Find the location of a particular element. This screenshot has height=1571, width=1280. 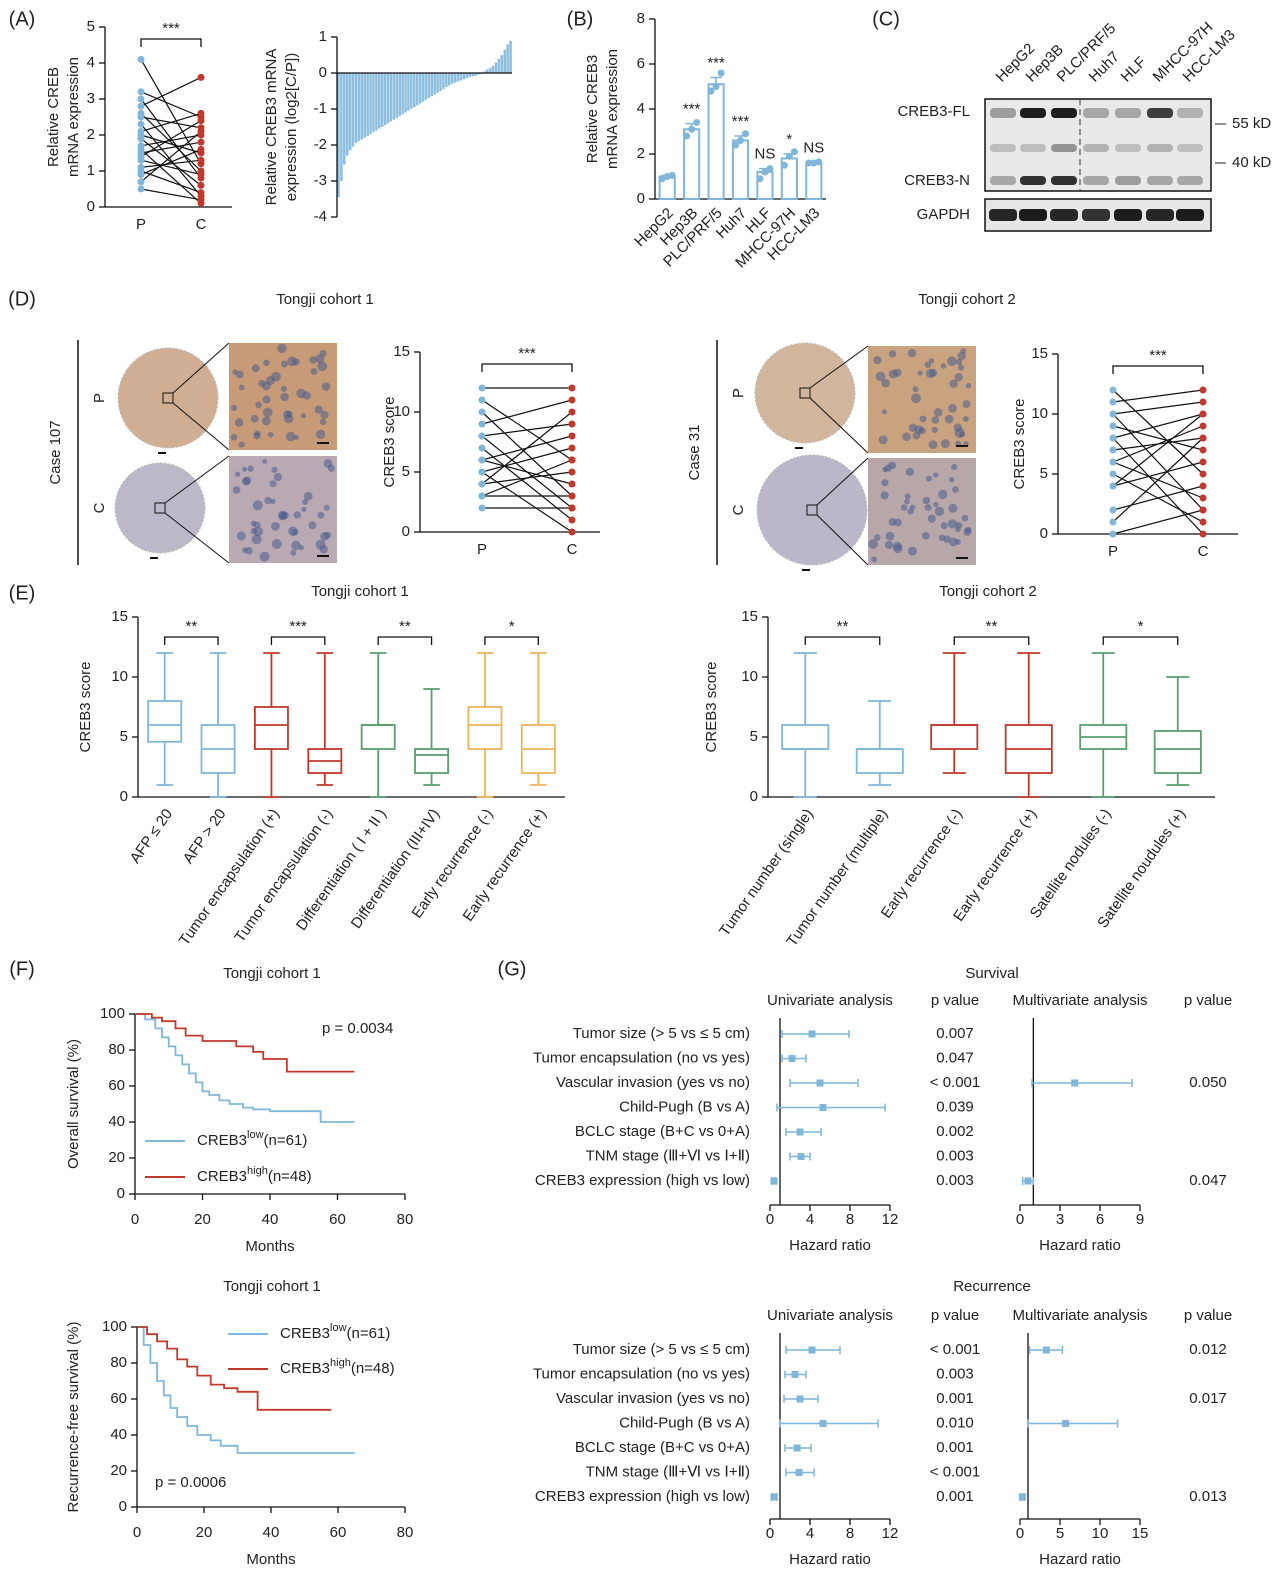

y-tick-label: 6 is located at coordinates (641, 63).